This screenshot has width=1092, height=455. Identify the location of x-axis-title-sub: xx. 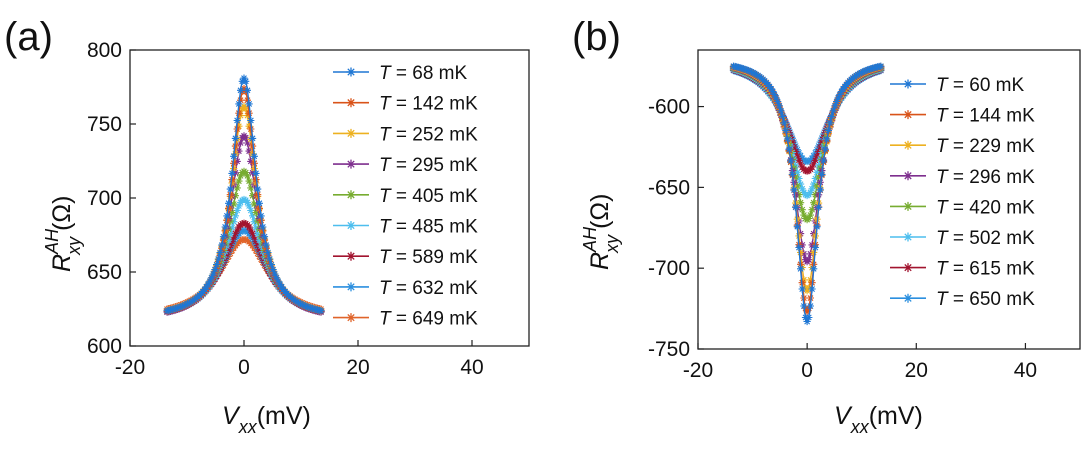
(860, 427).